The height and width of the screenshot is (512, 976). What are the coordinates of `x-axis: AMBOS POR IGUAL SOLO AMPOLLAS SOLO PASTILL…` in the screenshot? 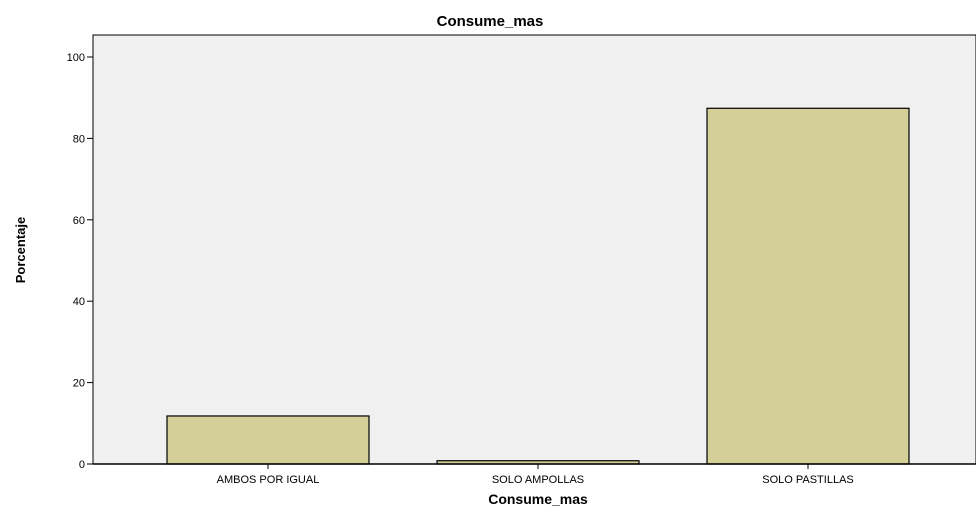 It's located at (534, 474).